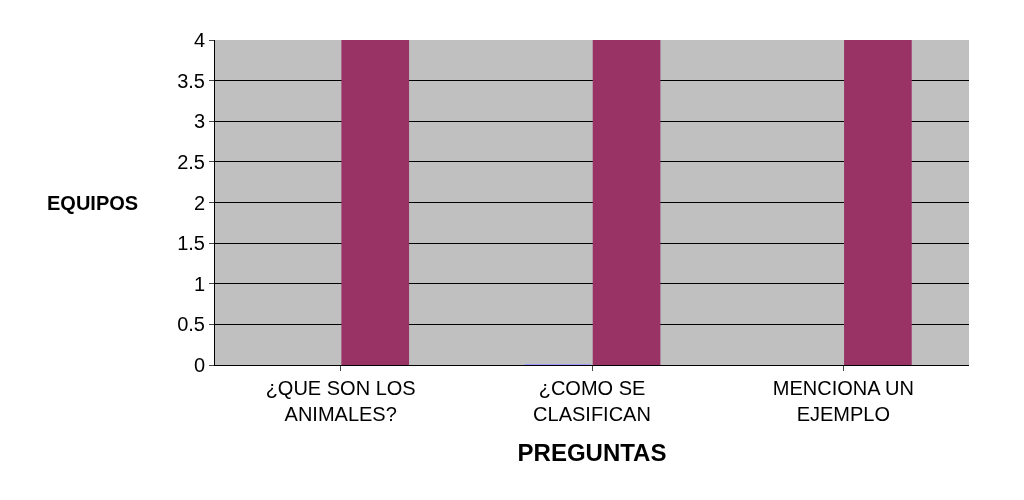 This screenshot has height=500, width=1024. What do you see at coordinates (199, 121) in the screenshot?
I see `y-tick-label: 3` at bounding box center [199, 121].